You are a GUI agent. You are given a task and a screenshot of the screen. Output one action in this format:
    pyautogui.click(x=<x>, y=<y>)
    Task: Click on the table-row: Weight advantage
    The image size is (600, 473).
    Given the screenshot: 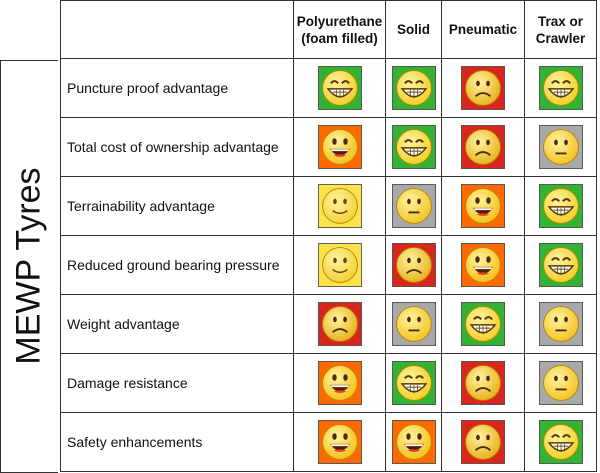 What is the action you would take?
    pyautogui.click(x=328, y=324)
    